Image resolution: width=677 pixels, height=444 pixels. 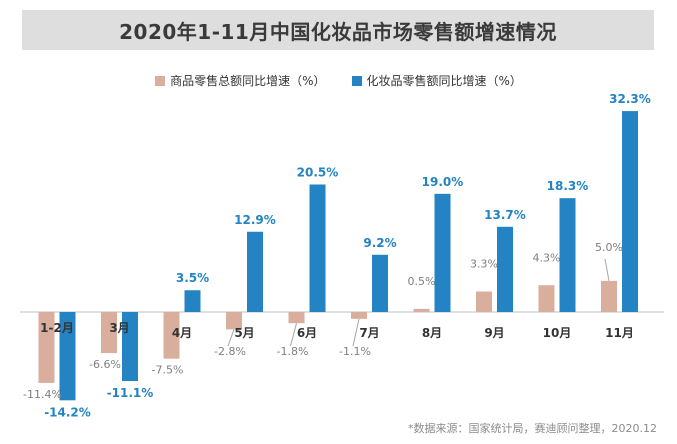 What do you see at coordinates (119, 328) in the screenshot?
I see `category-label-2: 3月` at bounding box center [119, 328].